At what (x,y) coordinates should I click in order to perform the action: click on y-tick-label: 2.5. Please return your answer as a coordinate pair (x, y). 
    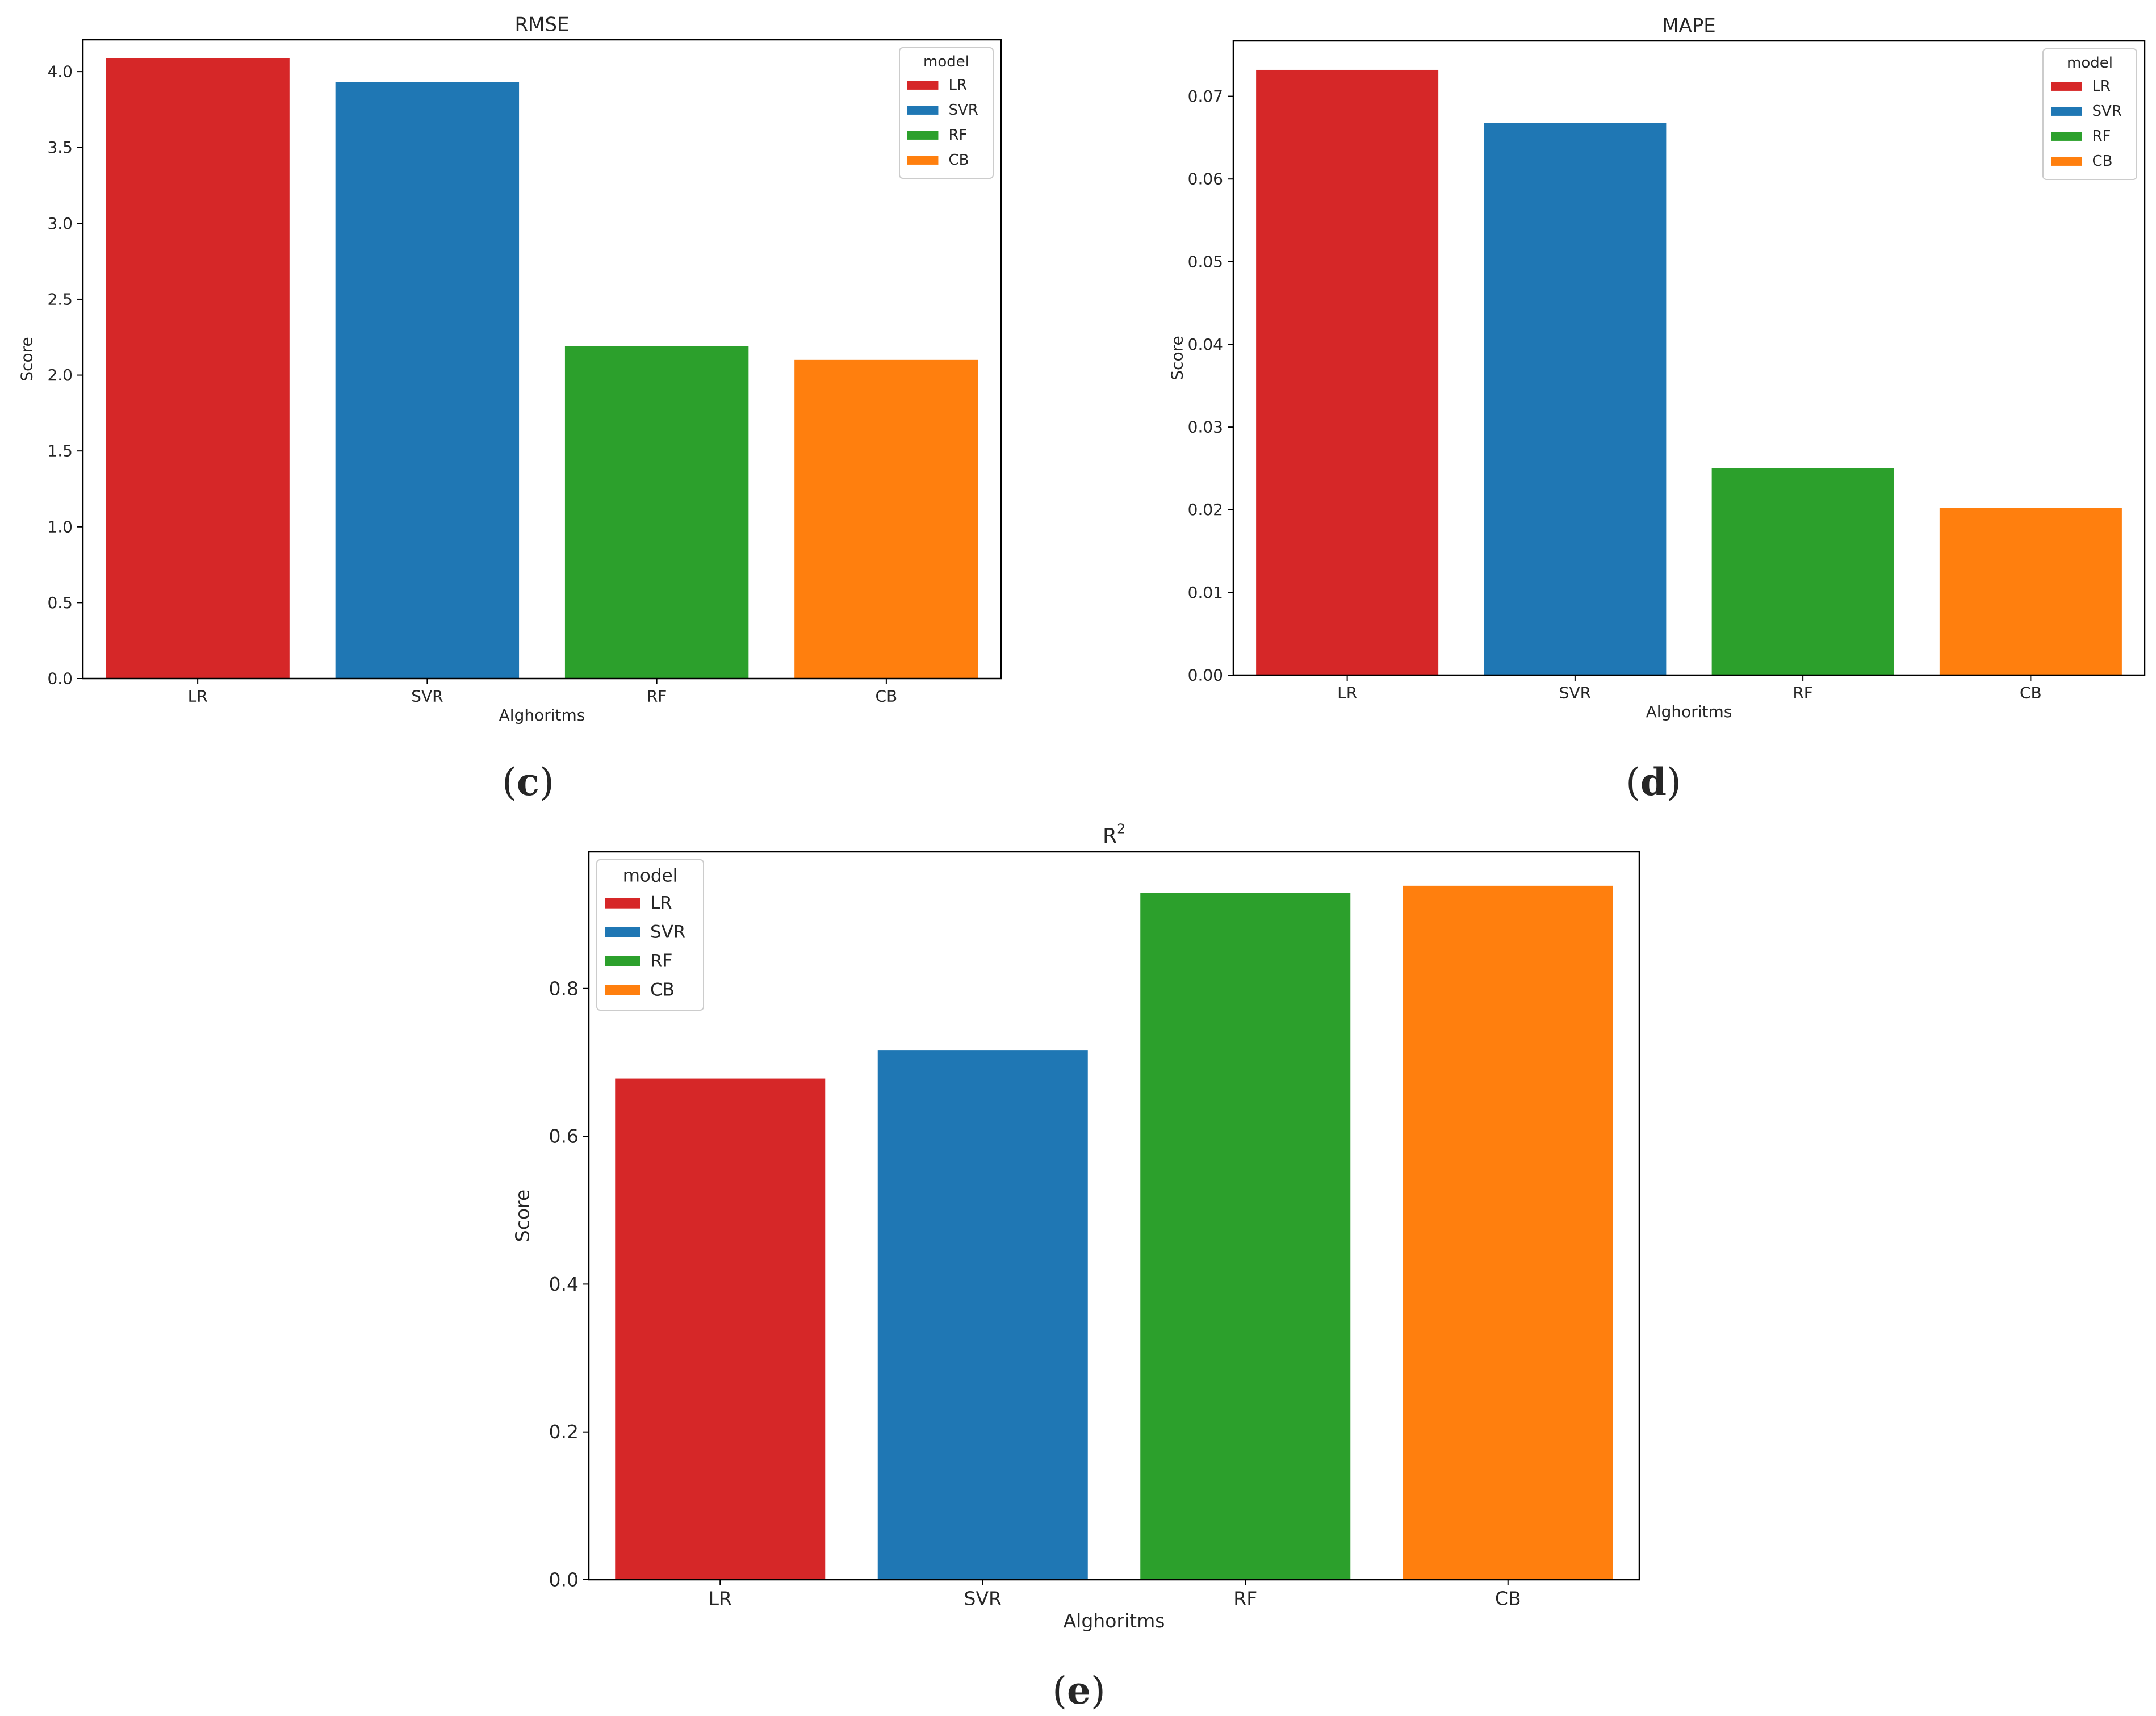
    Looking at the image, I should click on (60, 299).